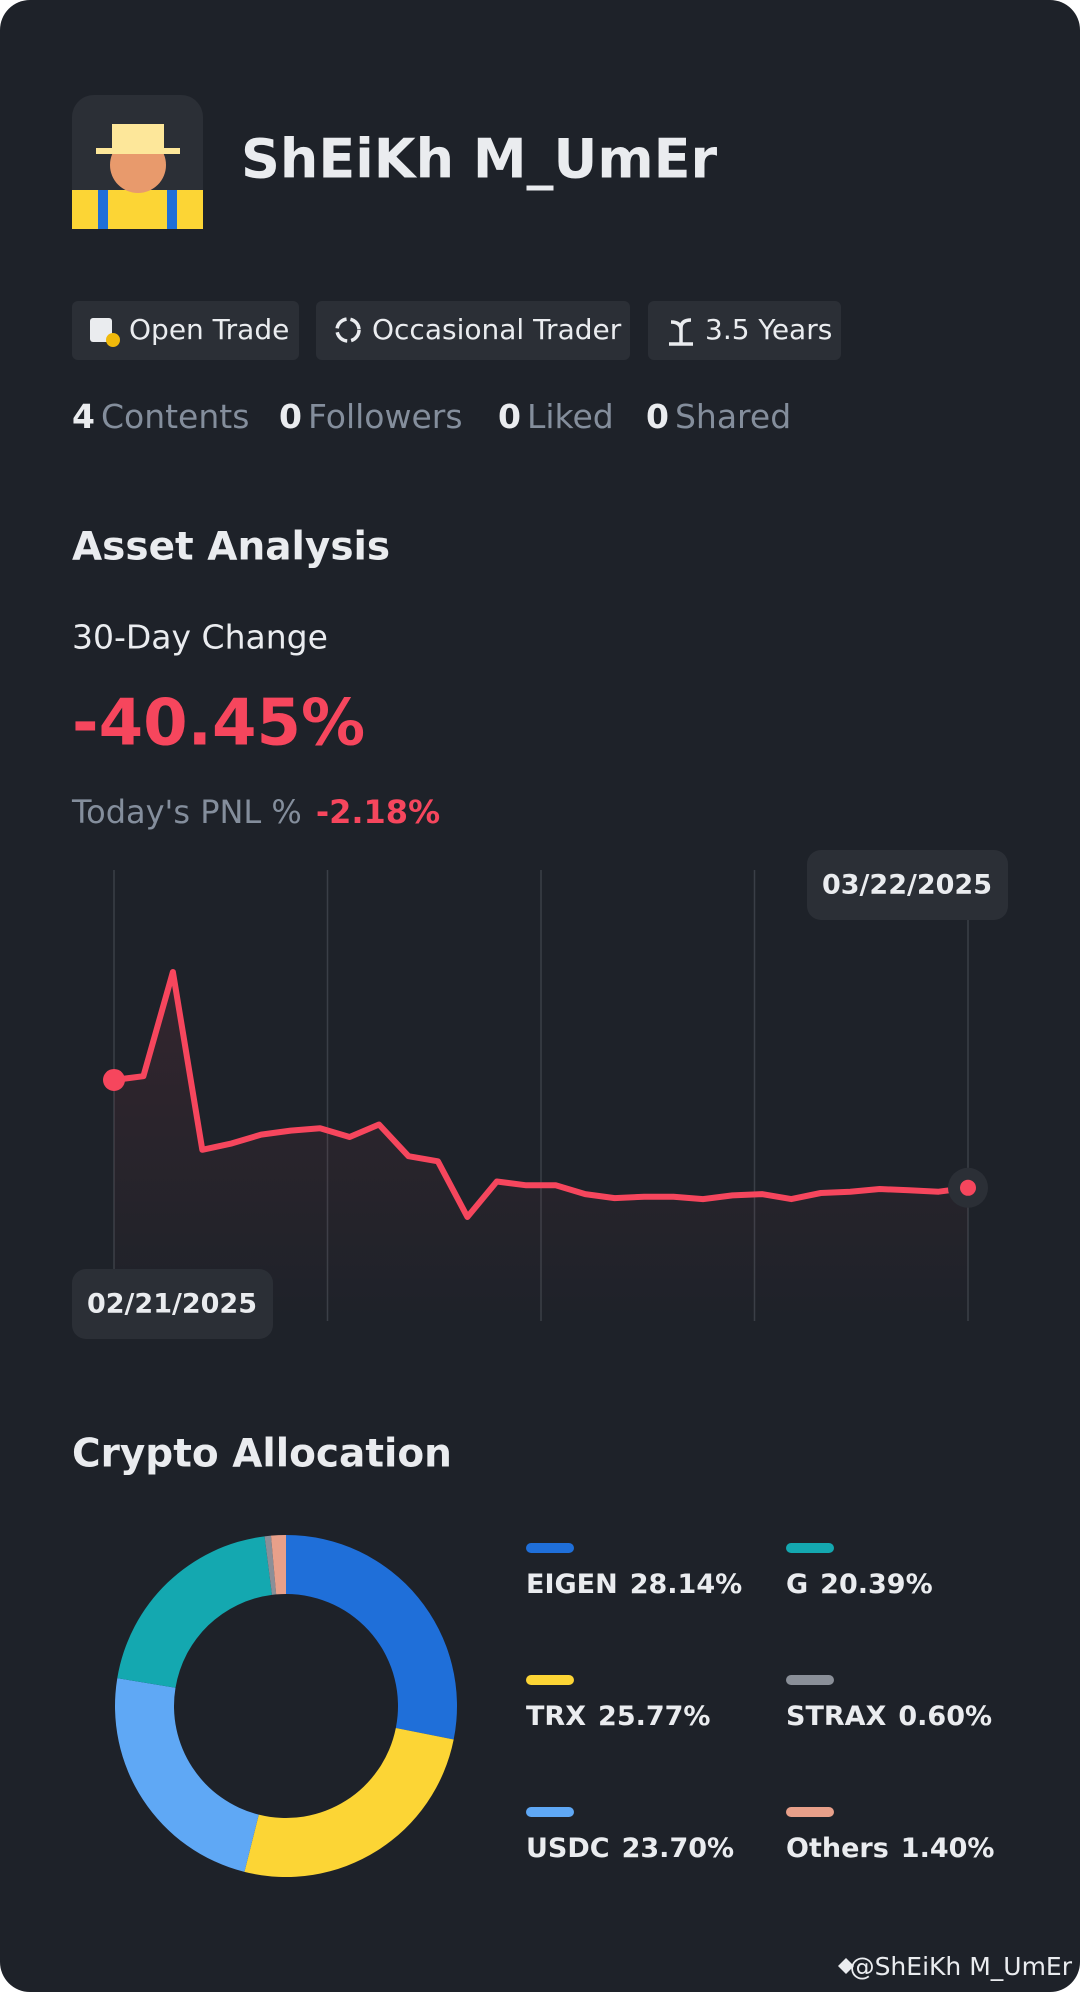 The height and width of the screenshot is (1996, 1080). What do you see at coordinates (83, 416) in the screenshot?
I see `stat-count: 4` at bounding box center [83, 416].